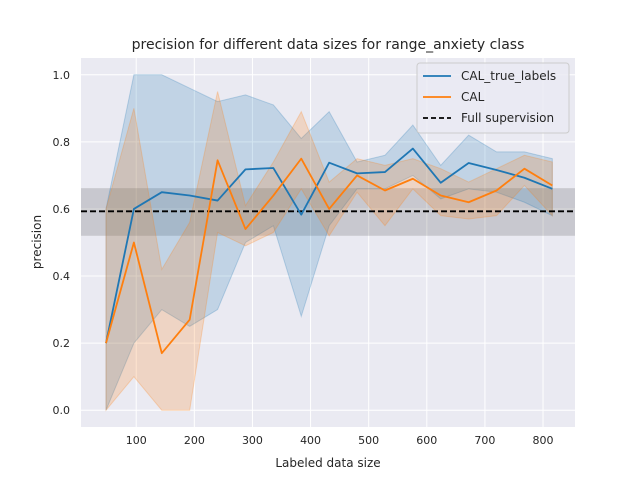 The width and height of the screenshot is (640, 480). What do you see at coordinates (62, 343) in the screenshot?
I see `y-tick-label: 0.2` at bounding box center [62, 343].